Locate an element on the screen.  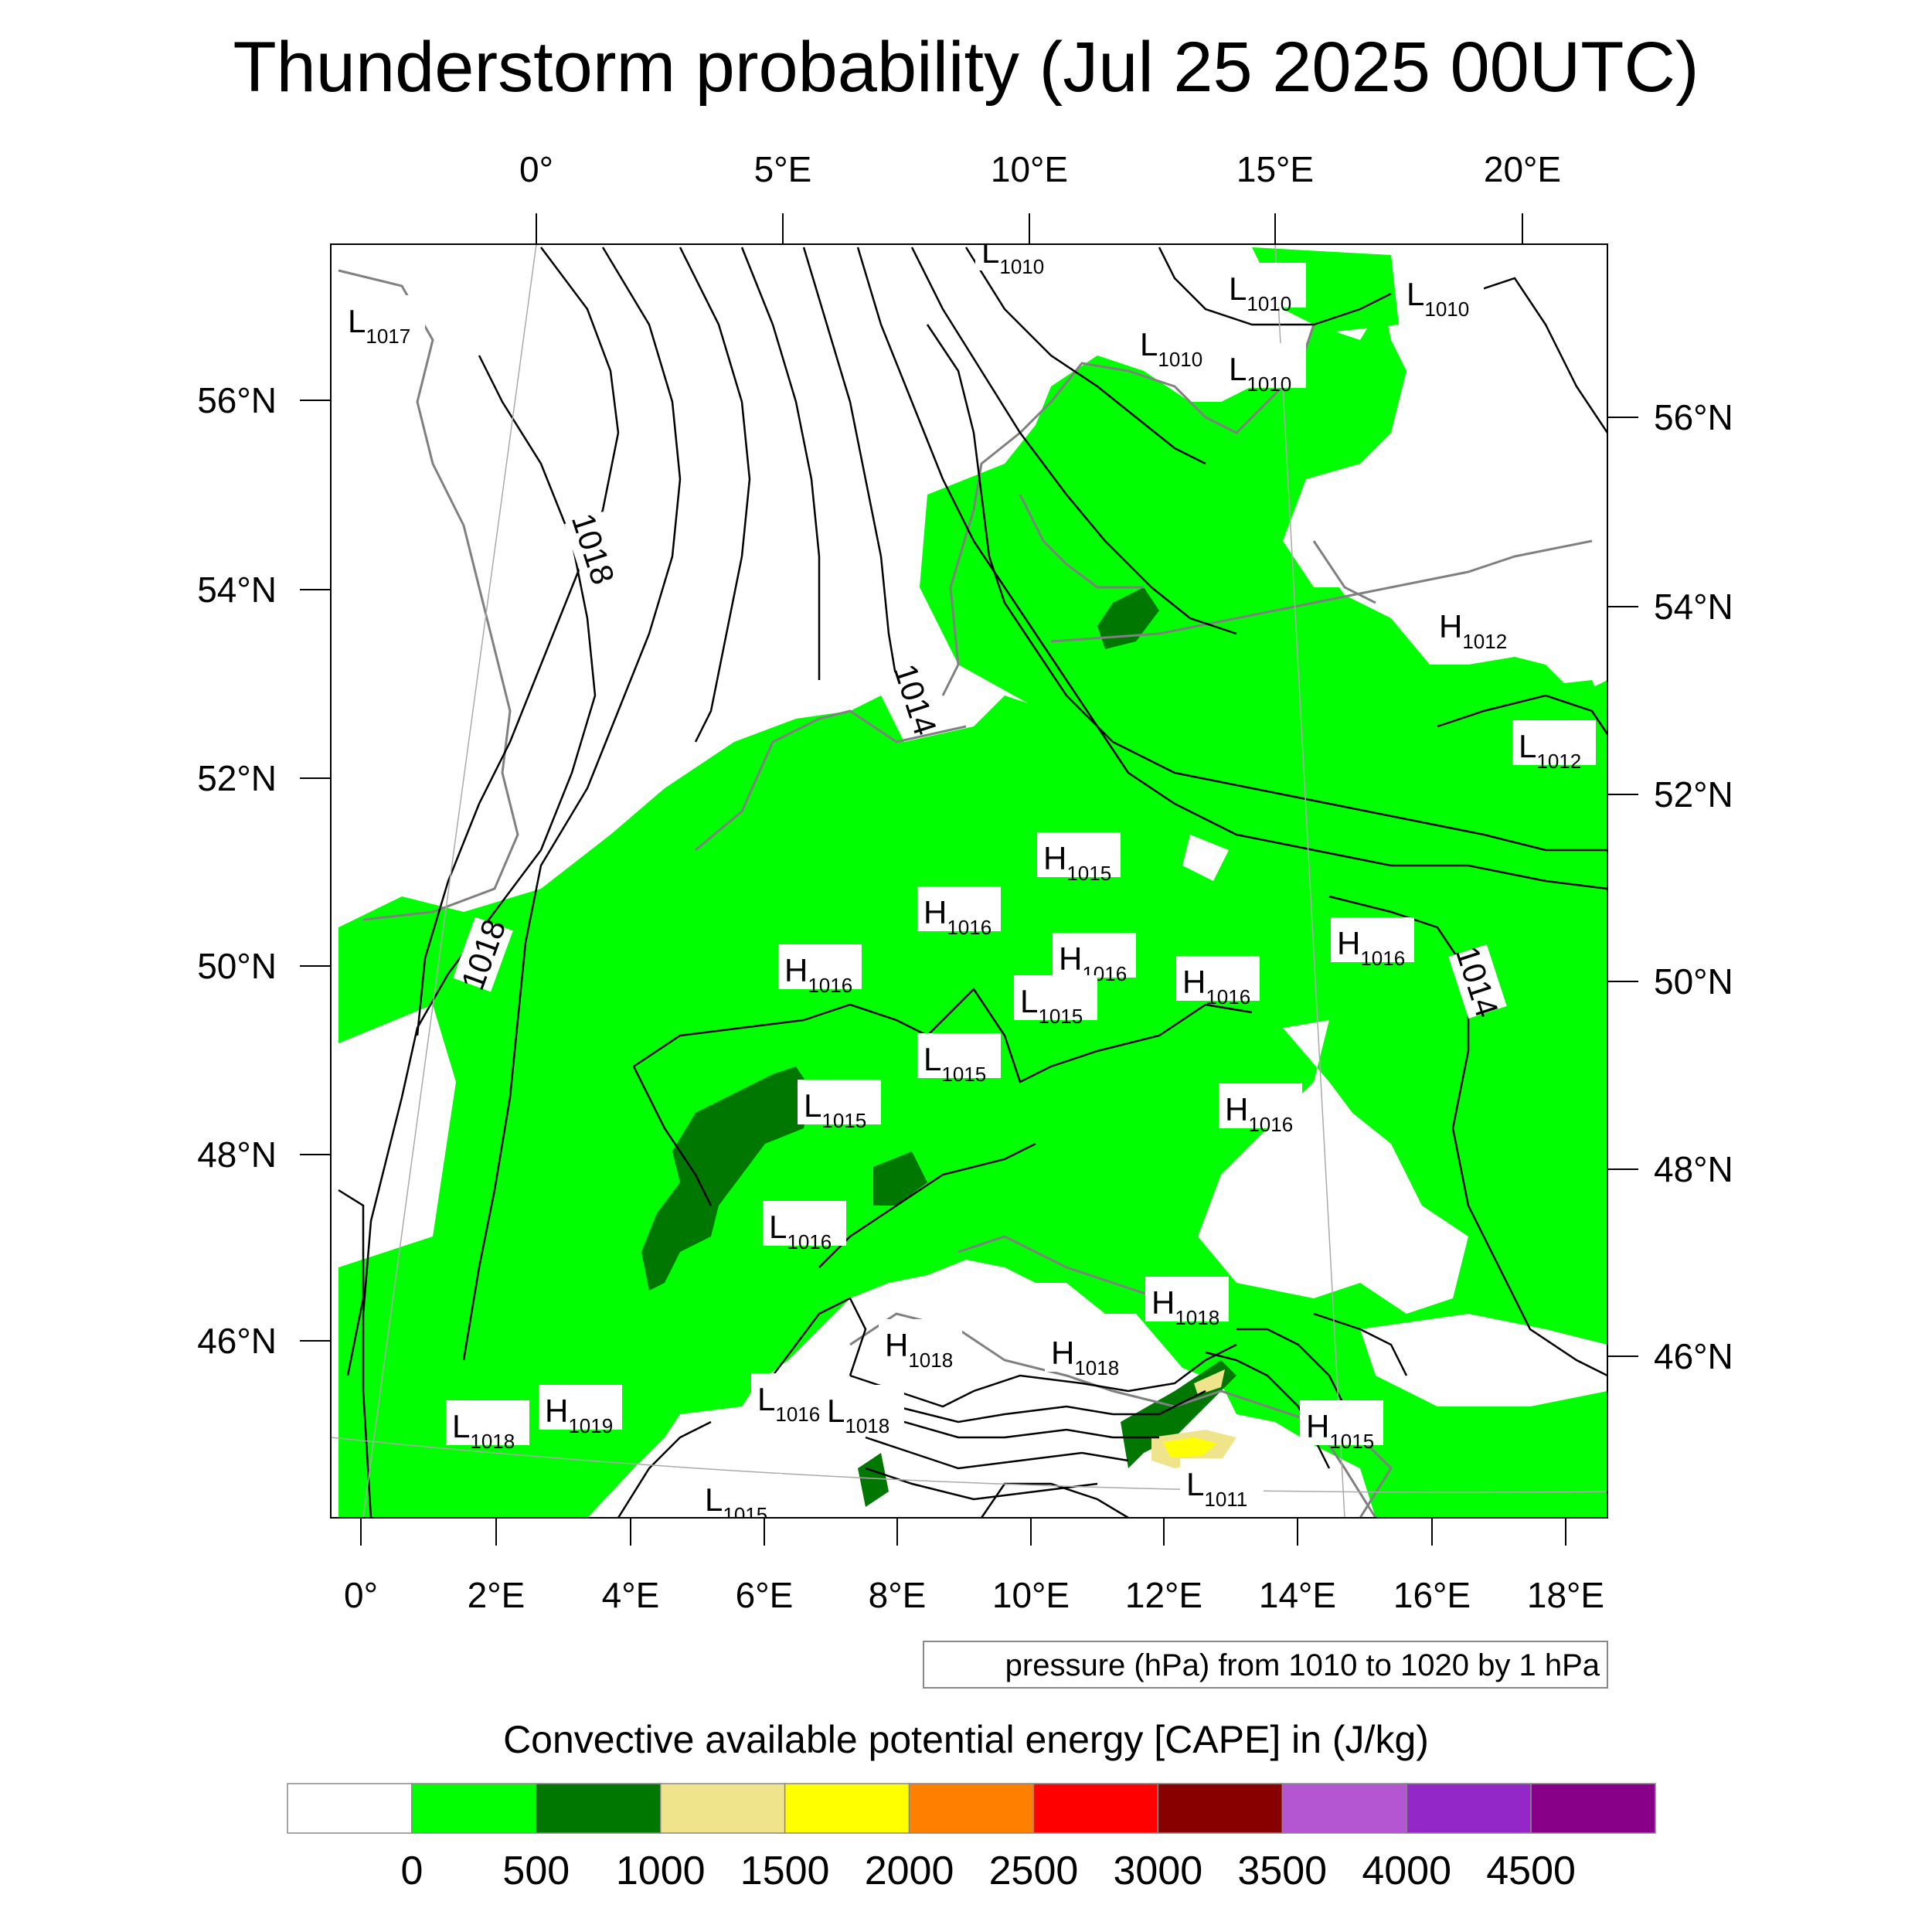
top-tick-label: 5°E is located at coordinates (783, 169).